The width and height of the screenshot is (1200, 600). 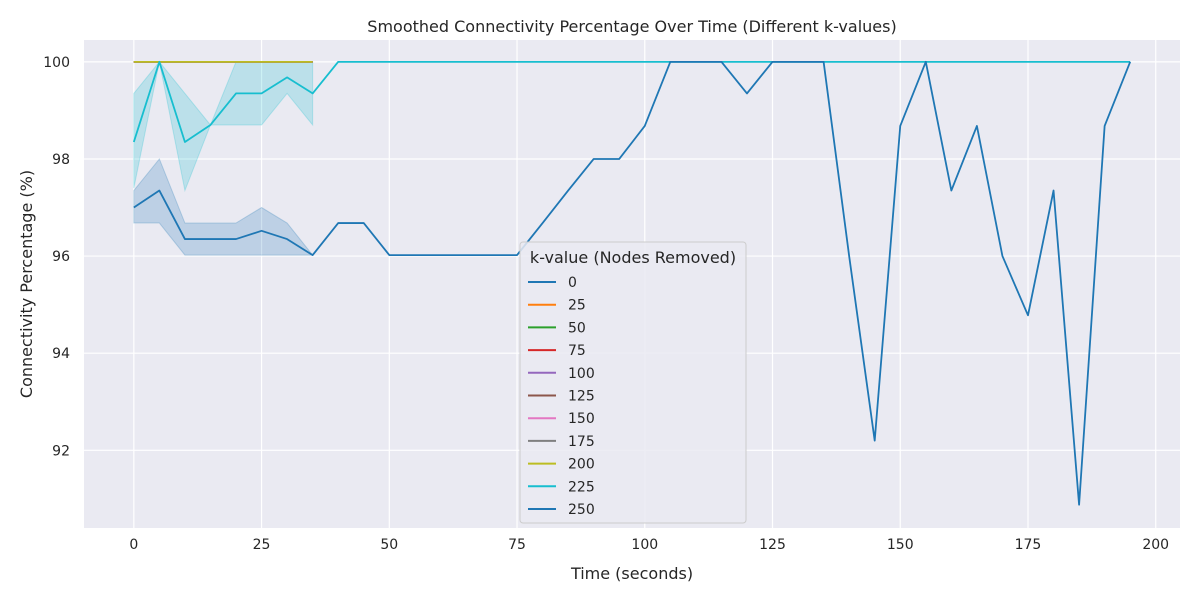 I want to click on x-axis-label: Time (seconds), so click(x=631, y=573).